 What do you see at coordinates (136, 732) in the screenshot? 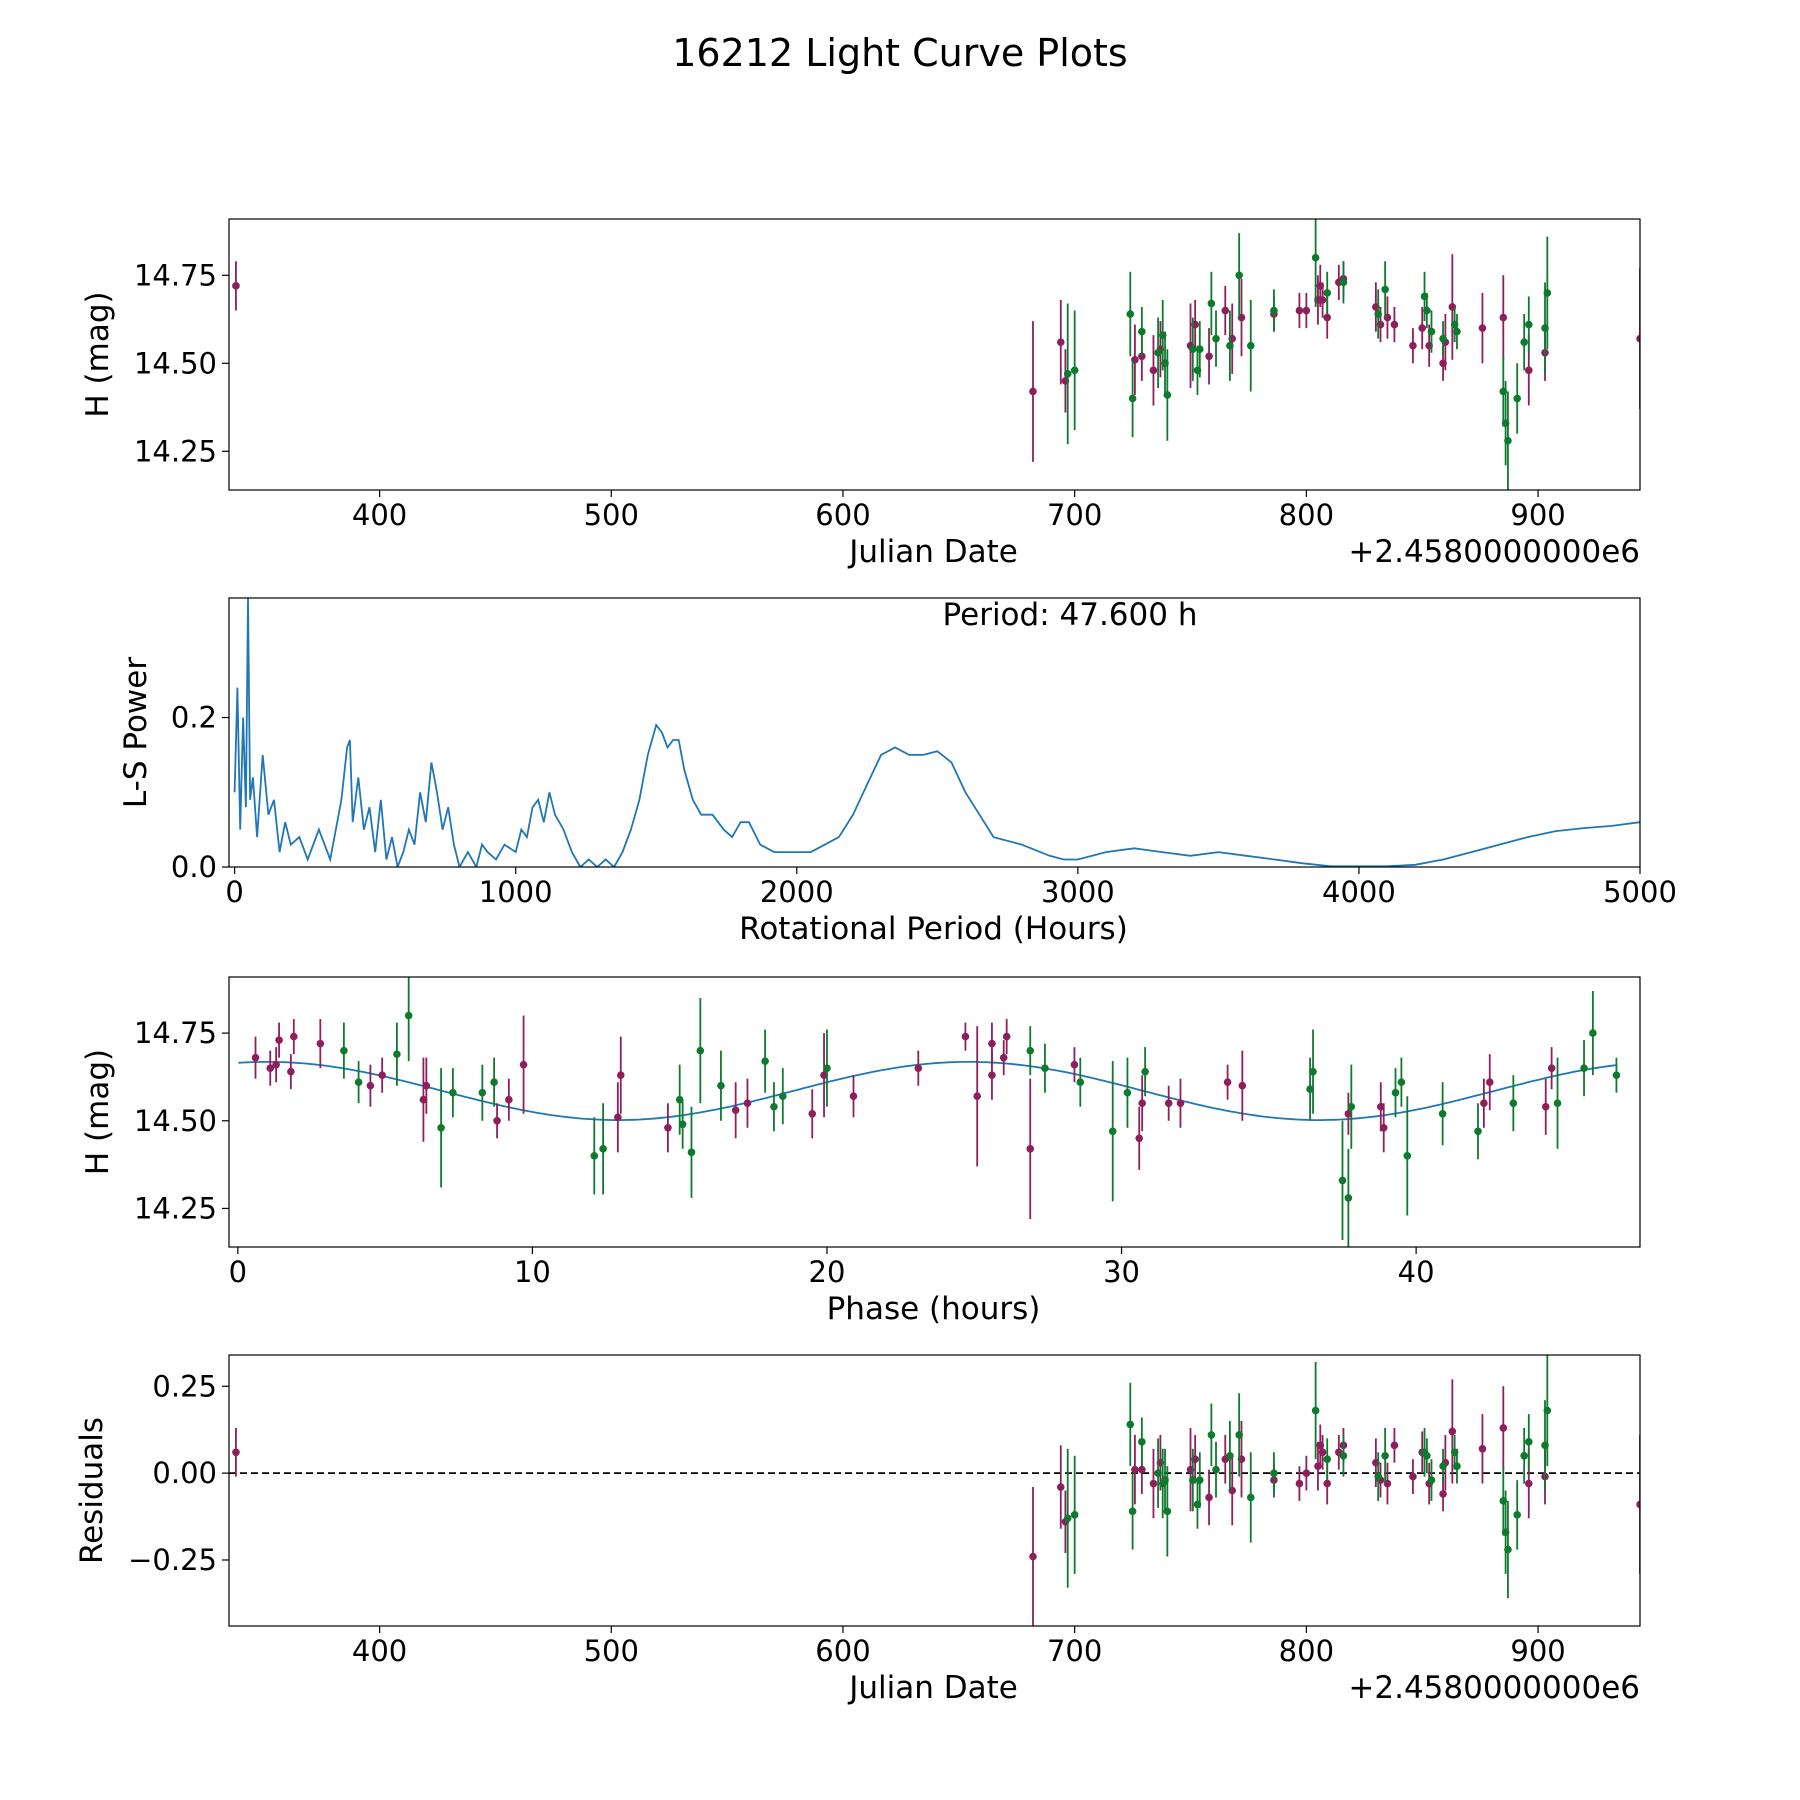
I see `y-axis-label: L-S Power` at bounding box center [136, 732].